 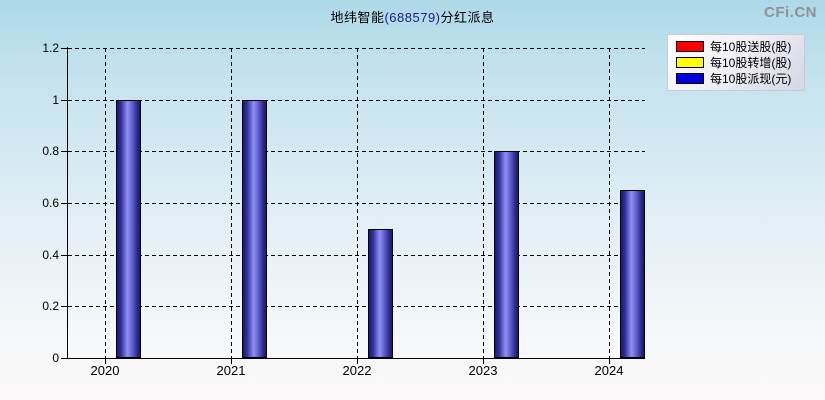 I want to click on chart-title: 地纬智能(688579)分红派息, so click(x=412, y=16).